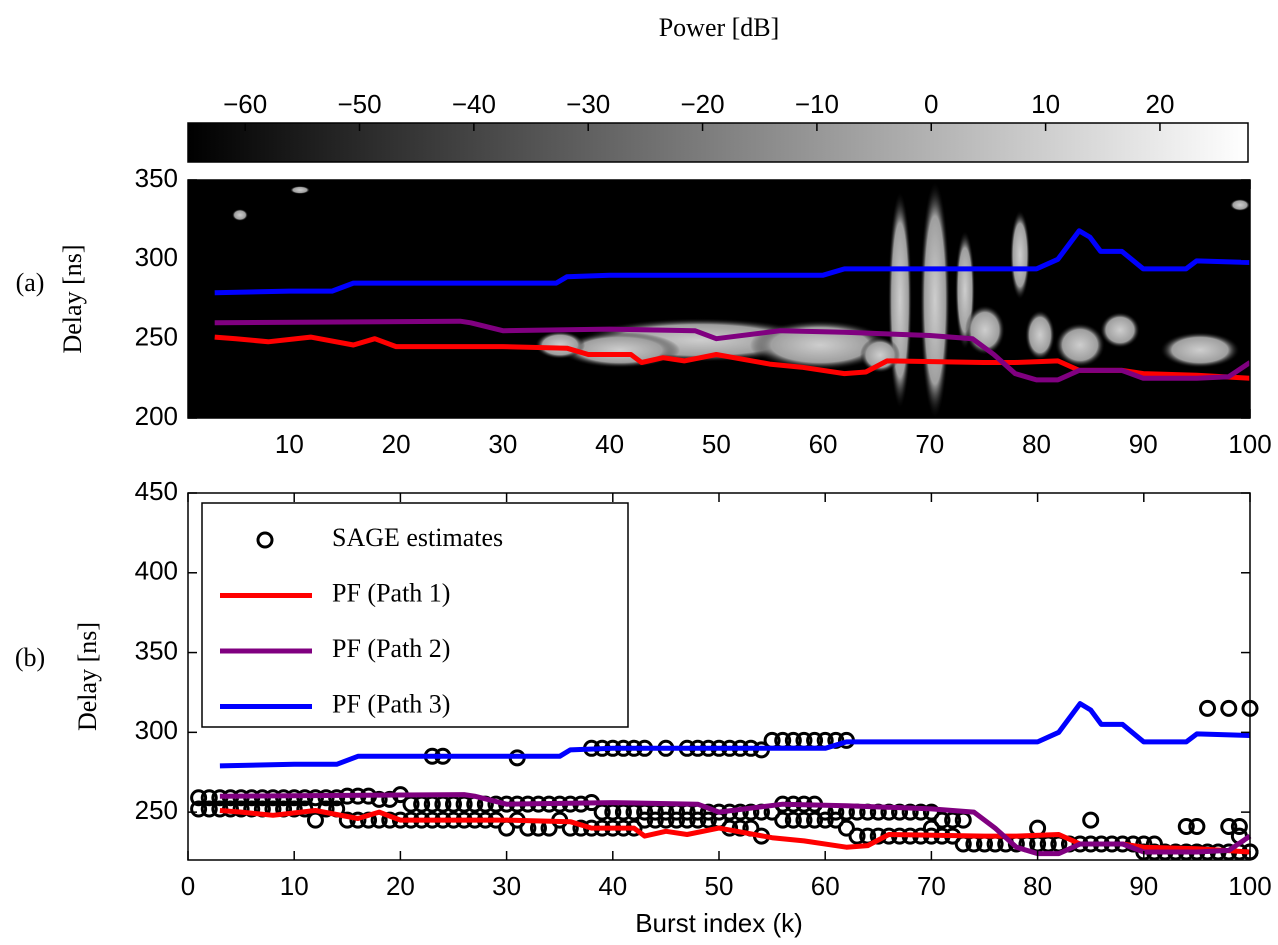  Describe the element at coordinates (825, 886) in the screenshot. I see `x-tick-label: 60` at that location.